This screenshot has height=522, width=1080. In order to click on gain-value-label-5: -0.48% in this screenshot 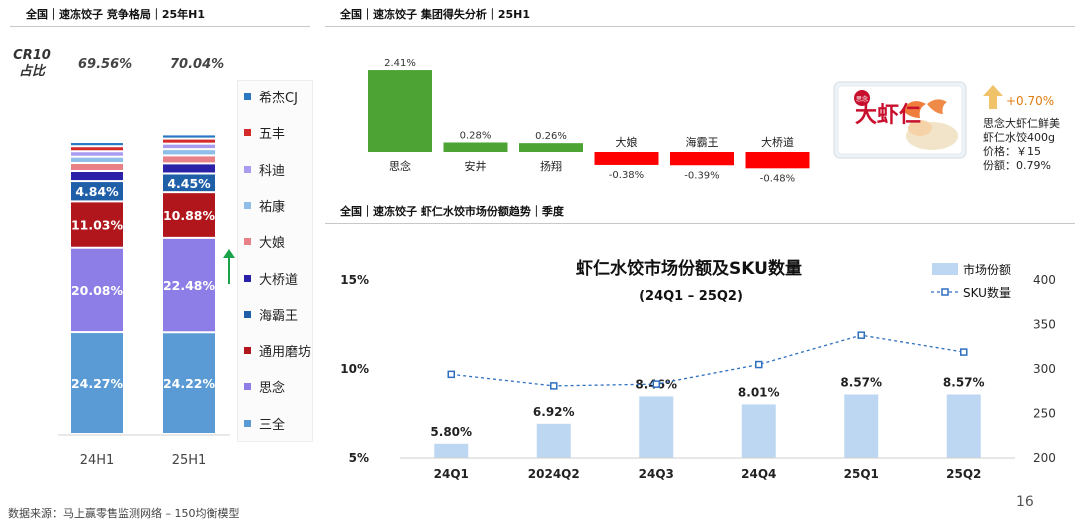, I will do `click(777, 178)`.